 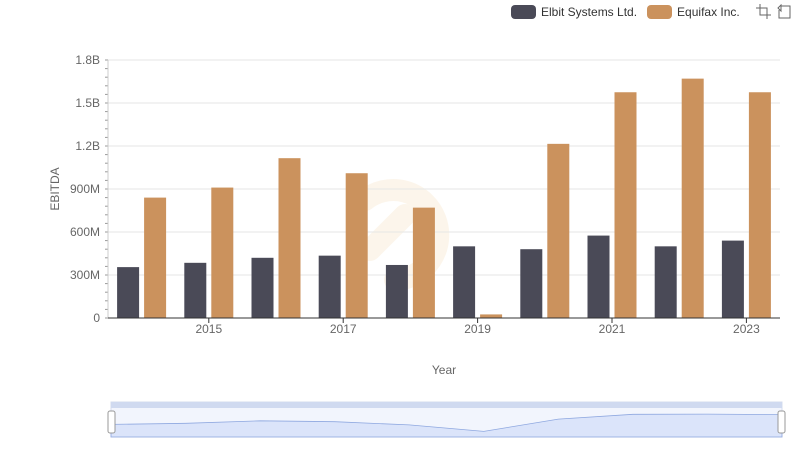 I want to click on bar-equifax-2021, so click(x=625, y=205).